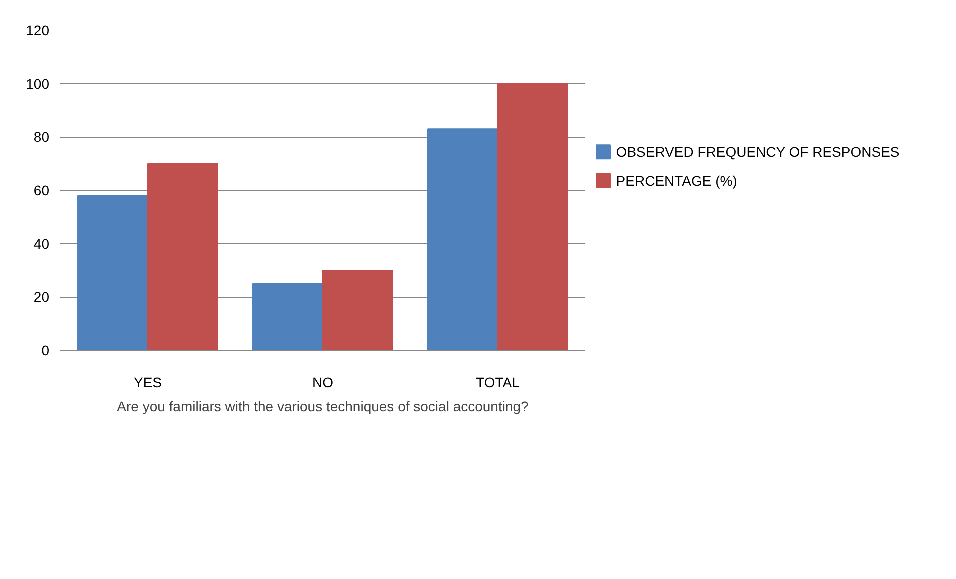 The width and height of the screenshot is (956, 579). What do you see at coordinates (148, 382) in the screenshot?
I see `x-tick-label: YES` at bounding box center [148, 382].